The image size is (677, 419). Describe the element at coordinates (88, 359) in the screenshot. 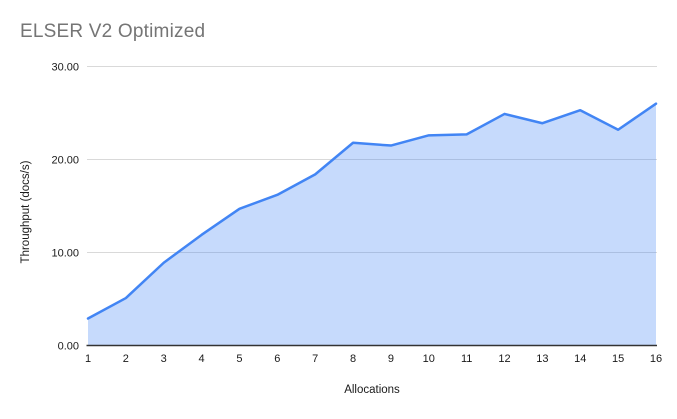

I see `x-tick-label: 1` at that location.